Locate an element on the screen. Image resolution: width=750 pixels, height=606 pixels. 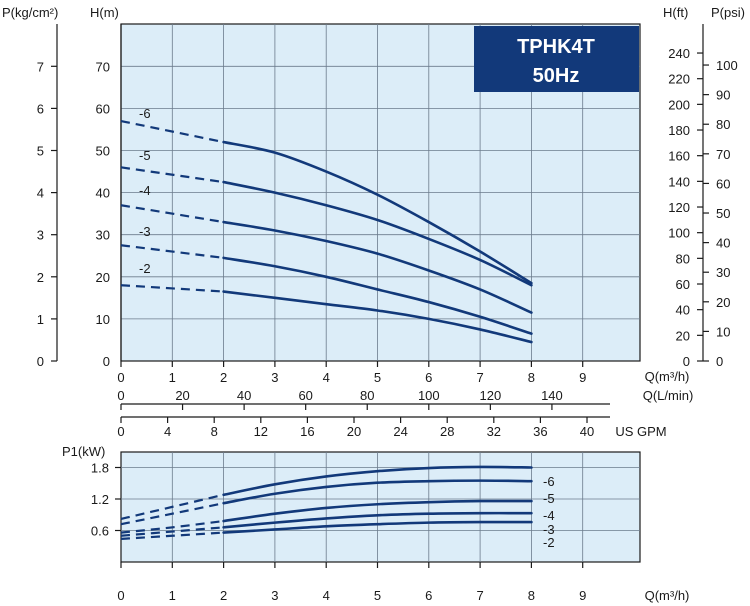
head-curve-stage5 is located at coordinates (377, 233).